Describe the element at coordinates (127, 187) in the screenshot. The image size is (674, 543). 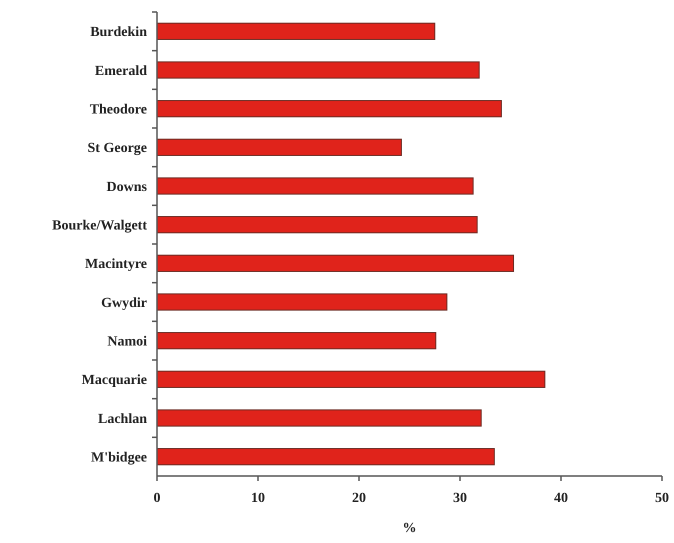
I see `y-tick-label: Downs` at that location.